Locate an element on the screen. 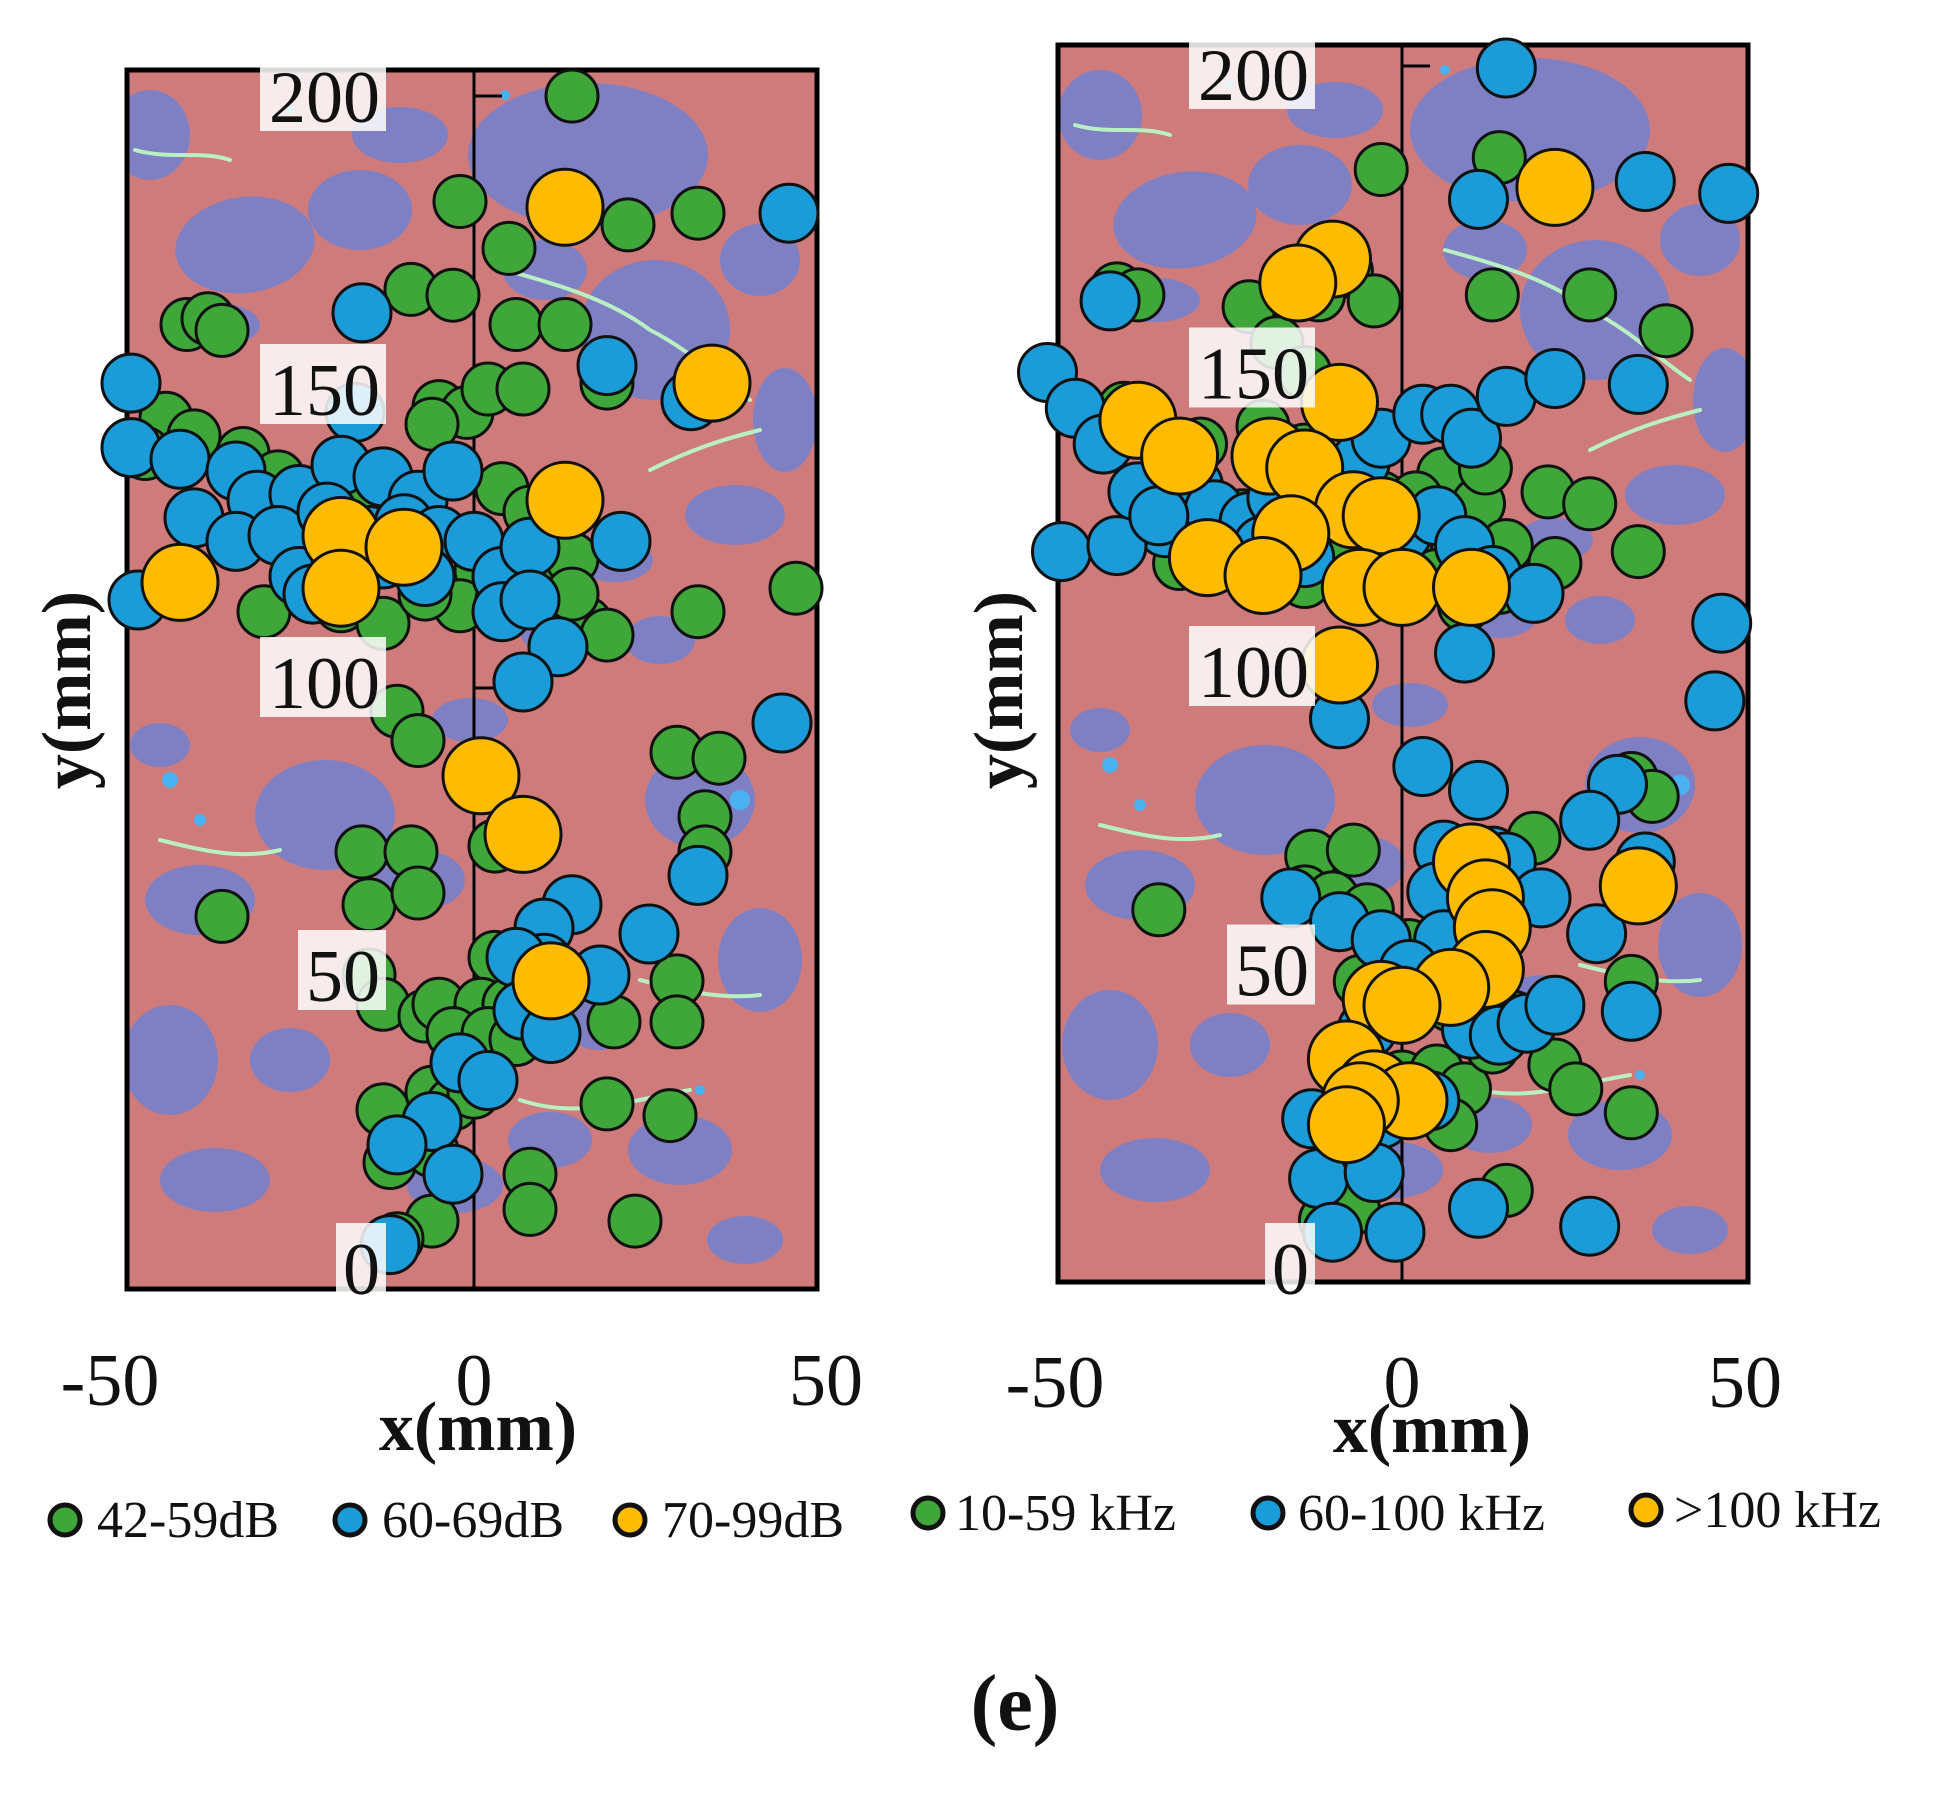 This screenshot has height=1804, width=1939. left-x-tick-labels: -50 0 50 is located at coordinates (462, 1381).